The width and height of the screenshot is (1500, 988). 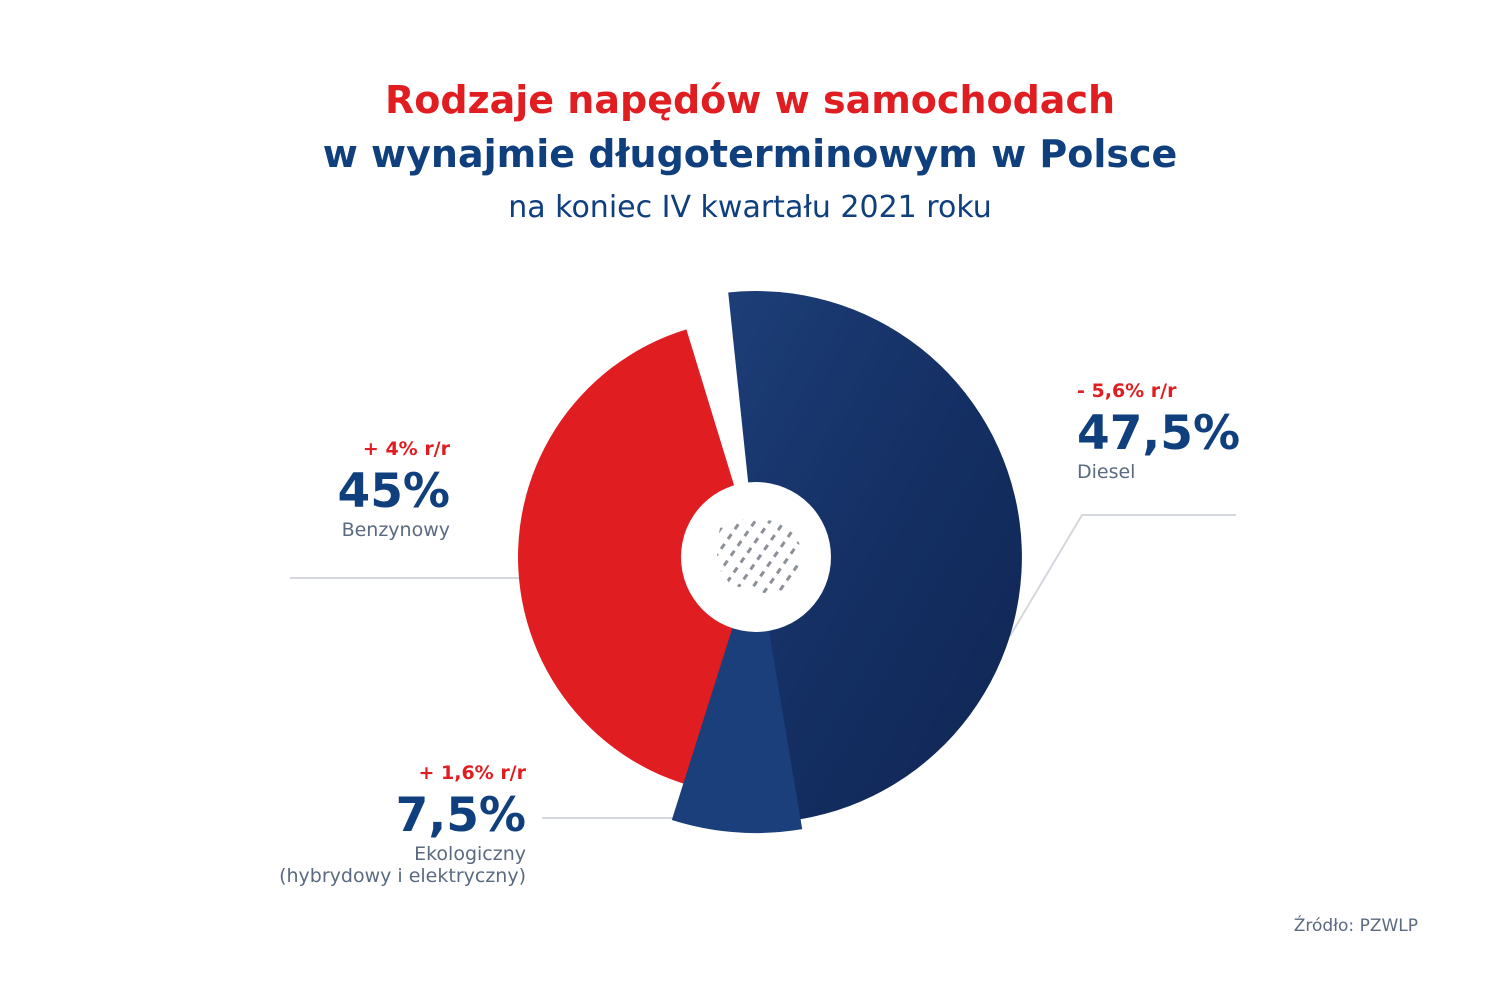 What do you see at coordinates (750, 207) in the screenshot?
I see `chart-subtitle: na koniec IV kwartału 2021 roku` at bounding box center [750, 207].